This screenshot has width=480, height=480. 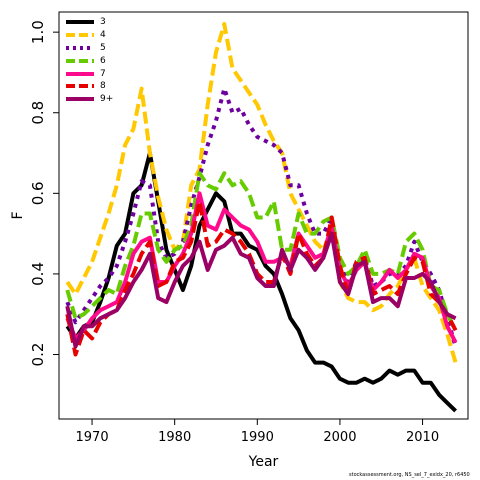 What do you see at coordinates (257, 437) in the screenshot?
I see `x-tick-label: 1990` at bounding box center [257, 437].